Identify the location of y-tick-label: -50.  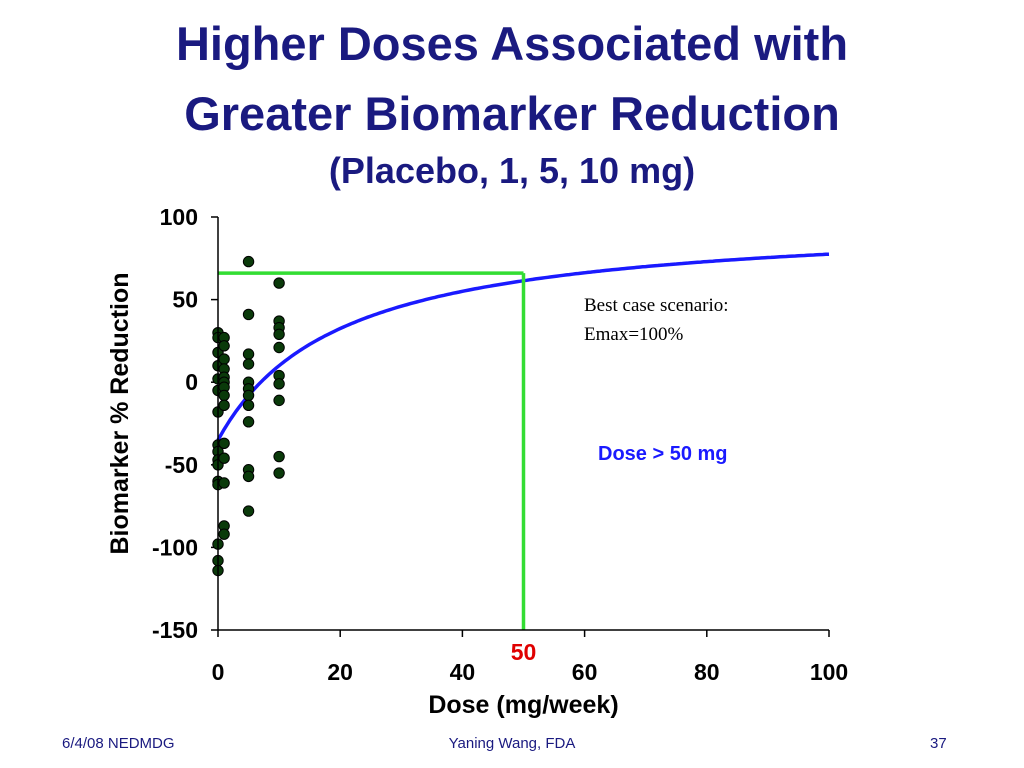
(181, 465).